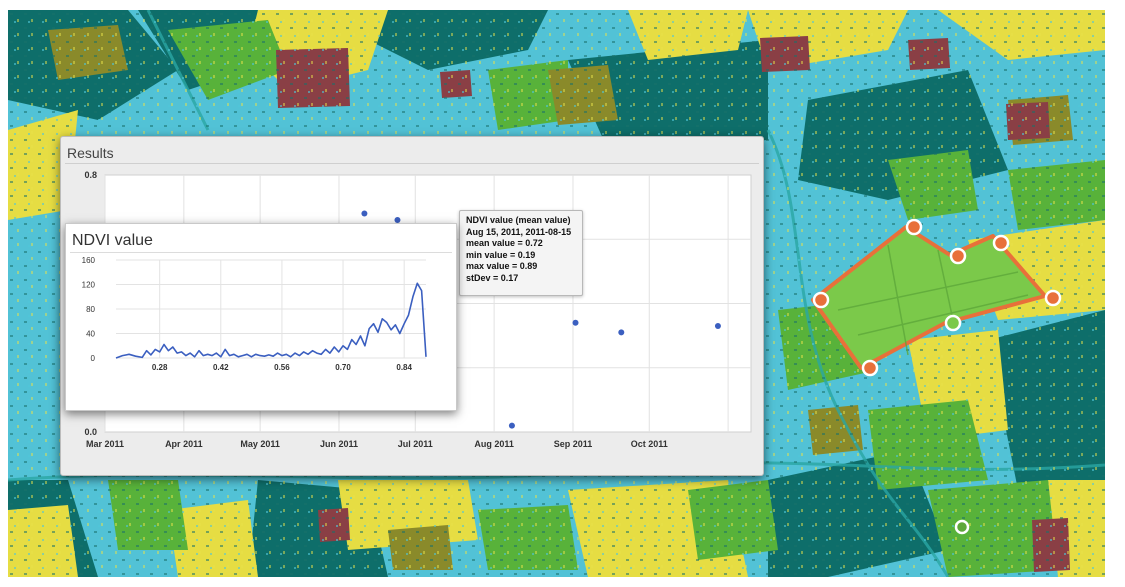  Describe the element at coordinates (501, 254) in the screenshot. I see `tooltip-line: min value = 0.19` at that location.